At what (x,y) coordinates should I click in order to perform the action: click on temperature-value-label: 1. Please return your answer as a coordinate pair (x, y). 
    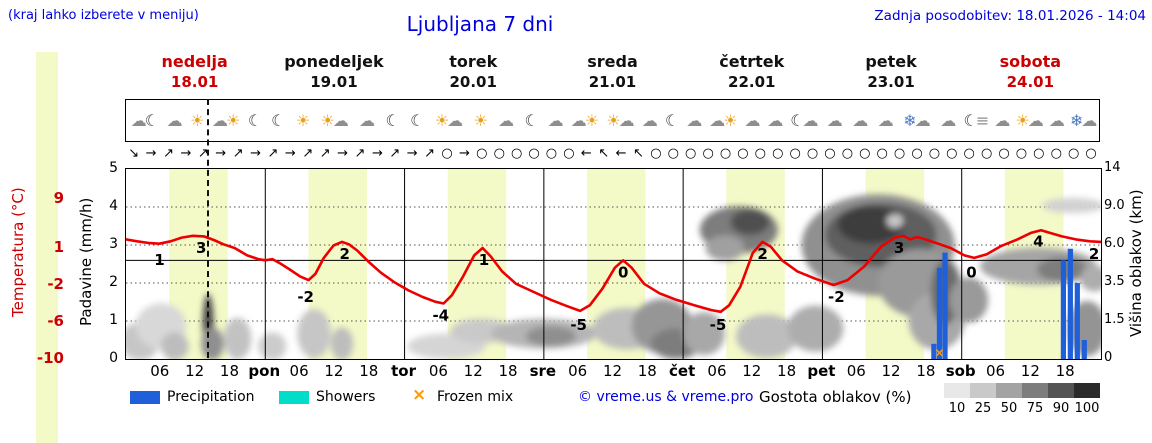
    Looking at the image, I should click on (484, 260).